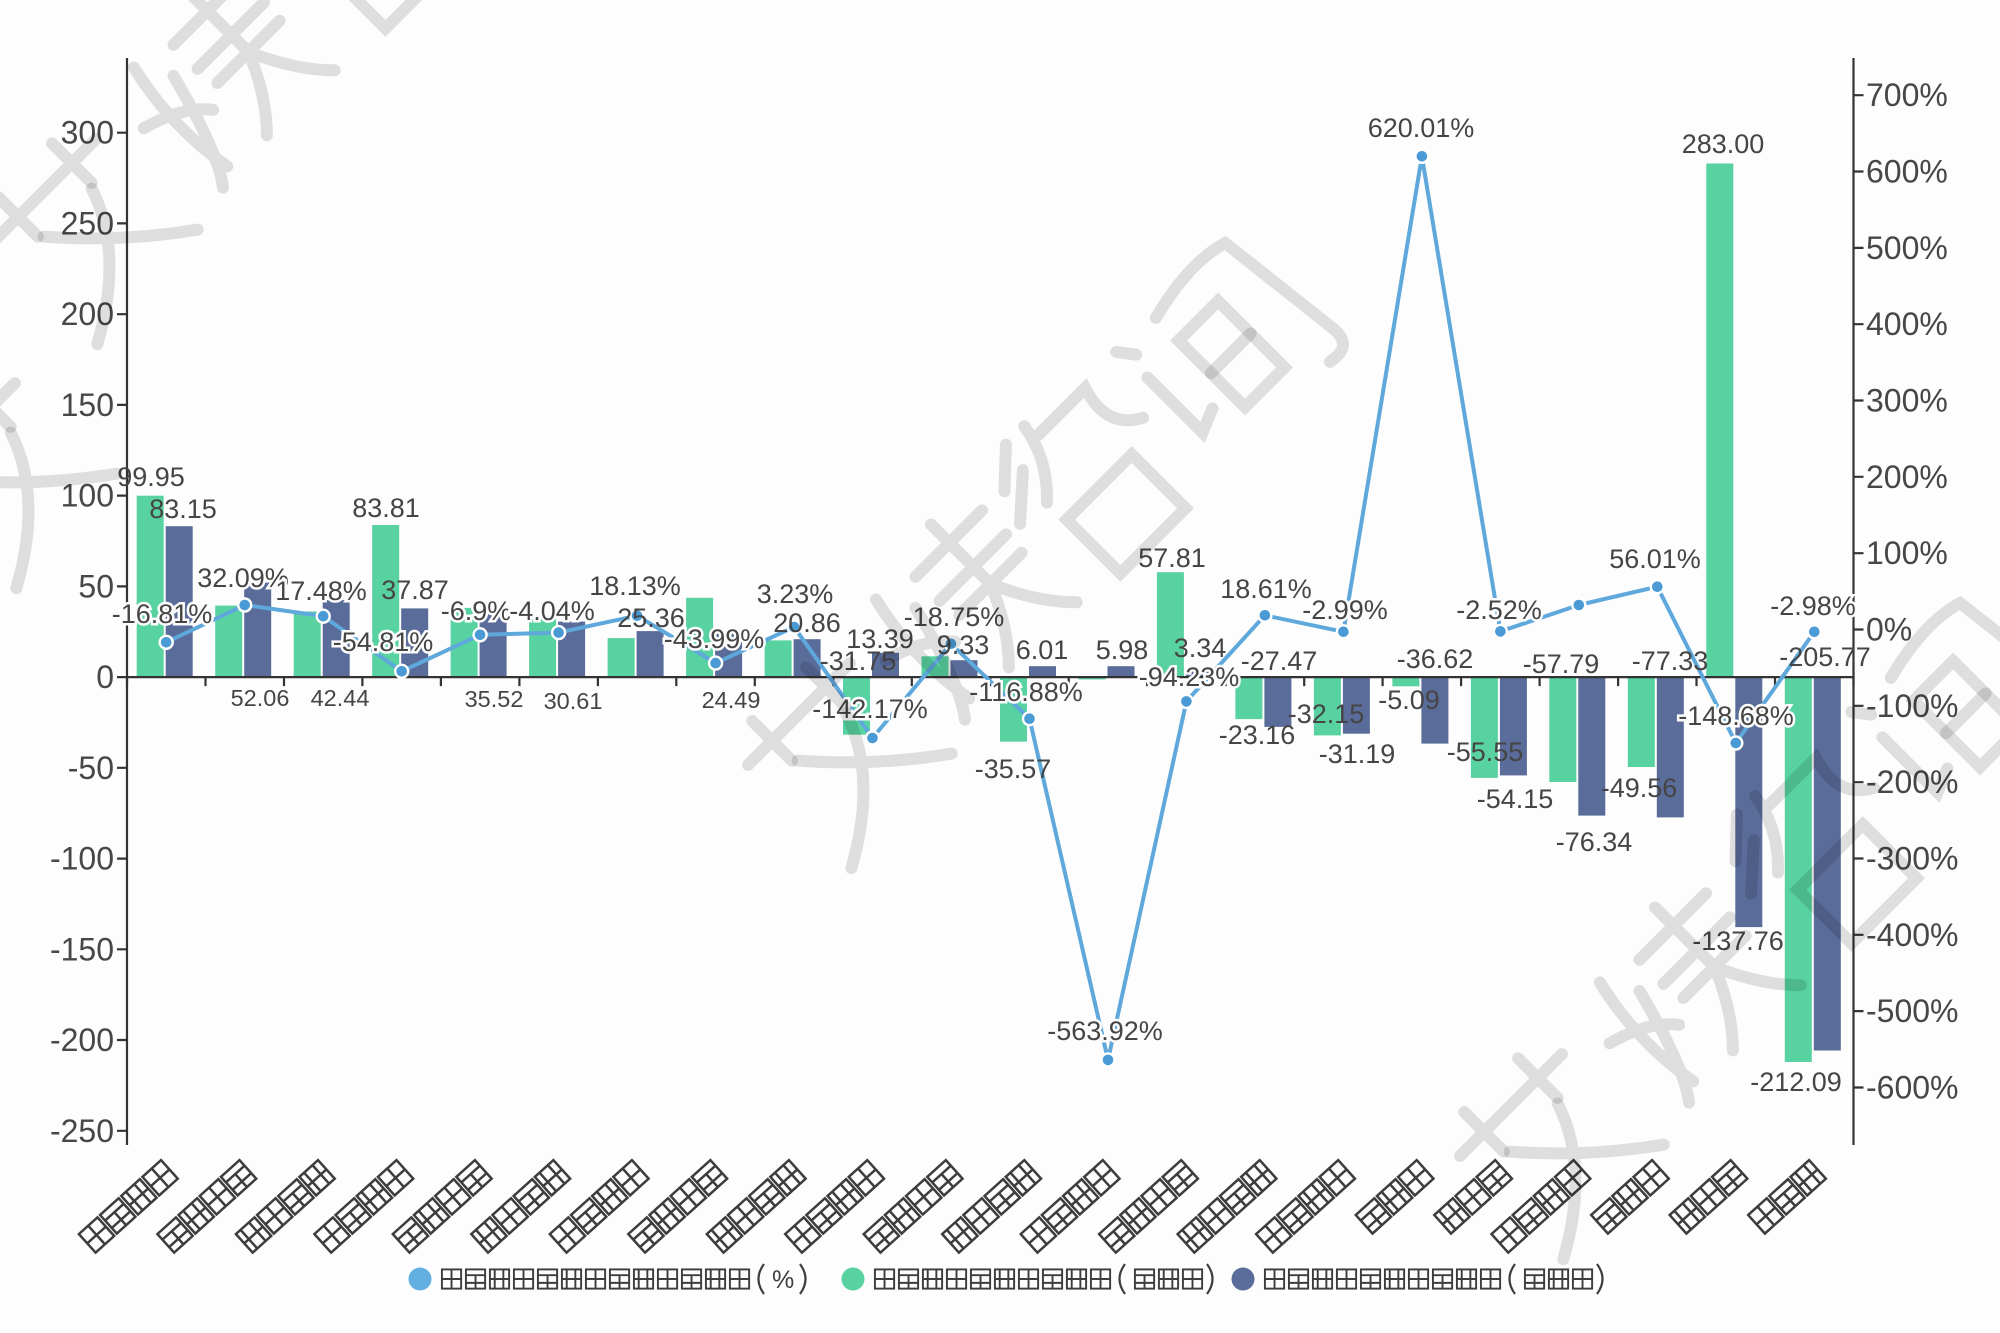  Describe the element at coordinates (1266, 589) in the screenshot. I see `svg-text: 18.61%` at that location.